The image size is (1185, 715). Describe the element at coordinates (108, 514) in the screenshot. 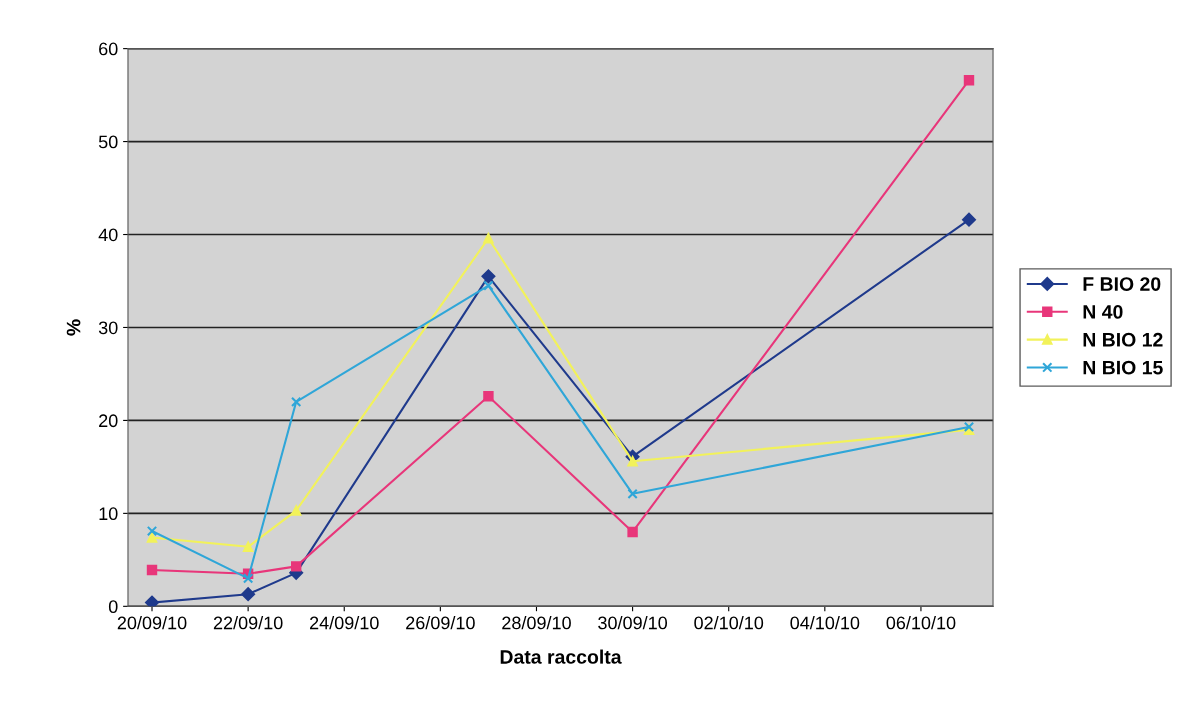

I see `y-tick-label: 10` at that location.